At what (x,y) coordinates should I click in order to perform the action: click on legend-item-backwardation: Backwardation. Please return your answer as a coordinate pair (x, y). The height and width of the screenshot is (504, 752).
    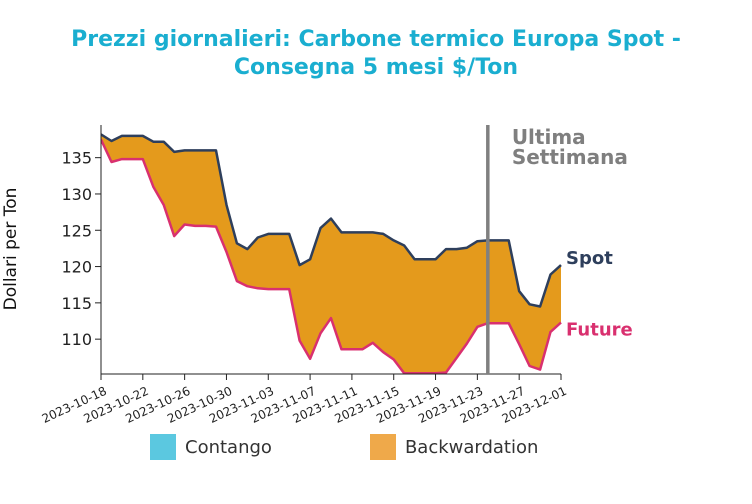
    Looking at the image, I should click on (454, 447).